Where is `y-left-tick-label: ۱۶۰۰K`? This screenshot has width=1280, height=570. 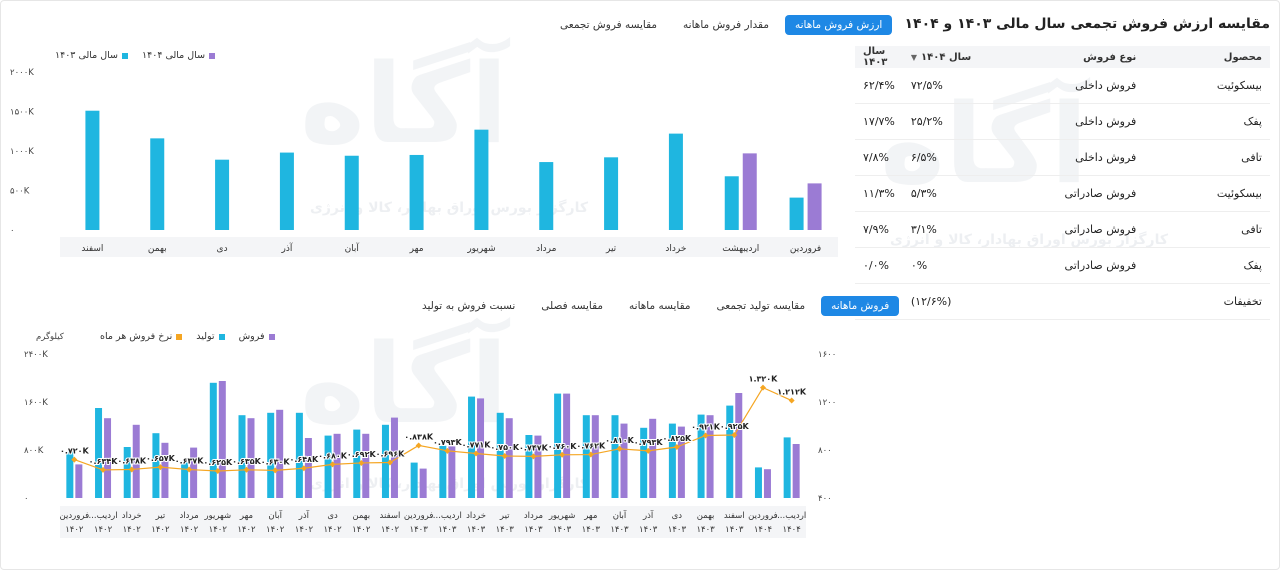 y-left-tick-label: ۱۶۰۰K is located at coordinates (36, 403).